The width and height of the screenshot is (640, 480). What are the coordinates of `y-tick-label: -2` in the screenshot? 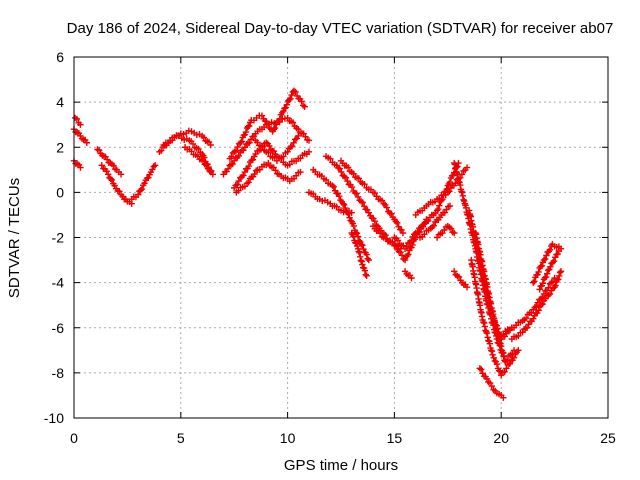 It's located at (58, 238).